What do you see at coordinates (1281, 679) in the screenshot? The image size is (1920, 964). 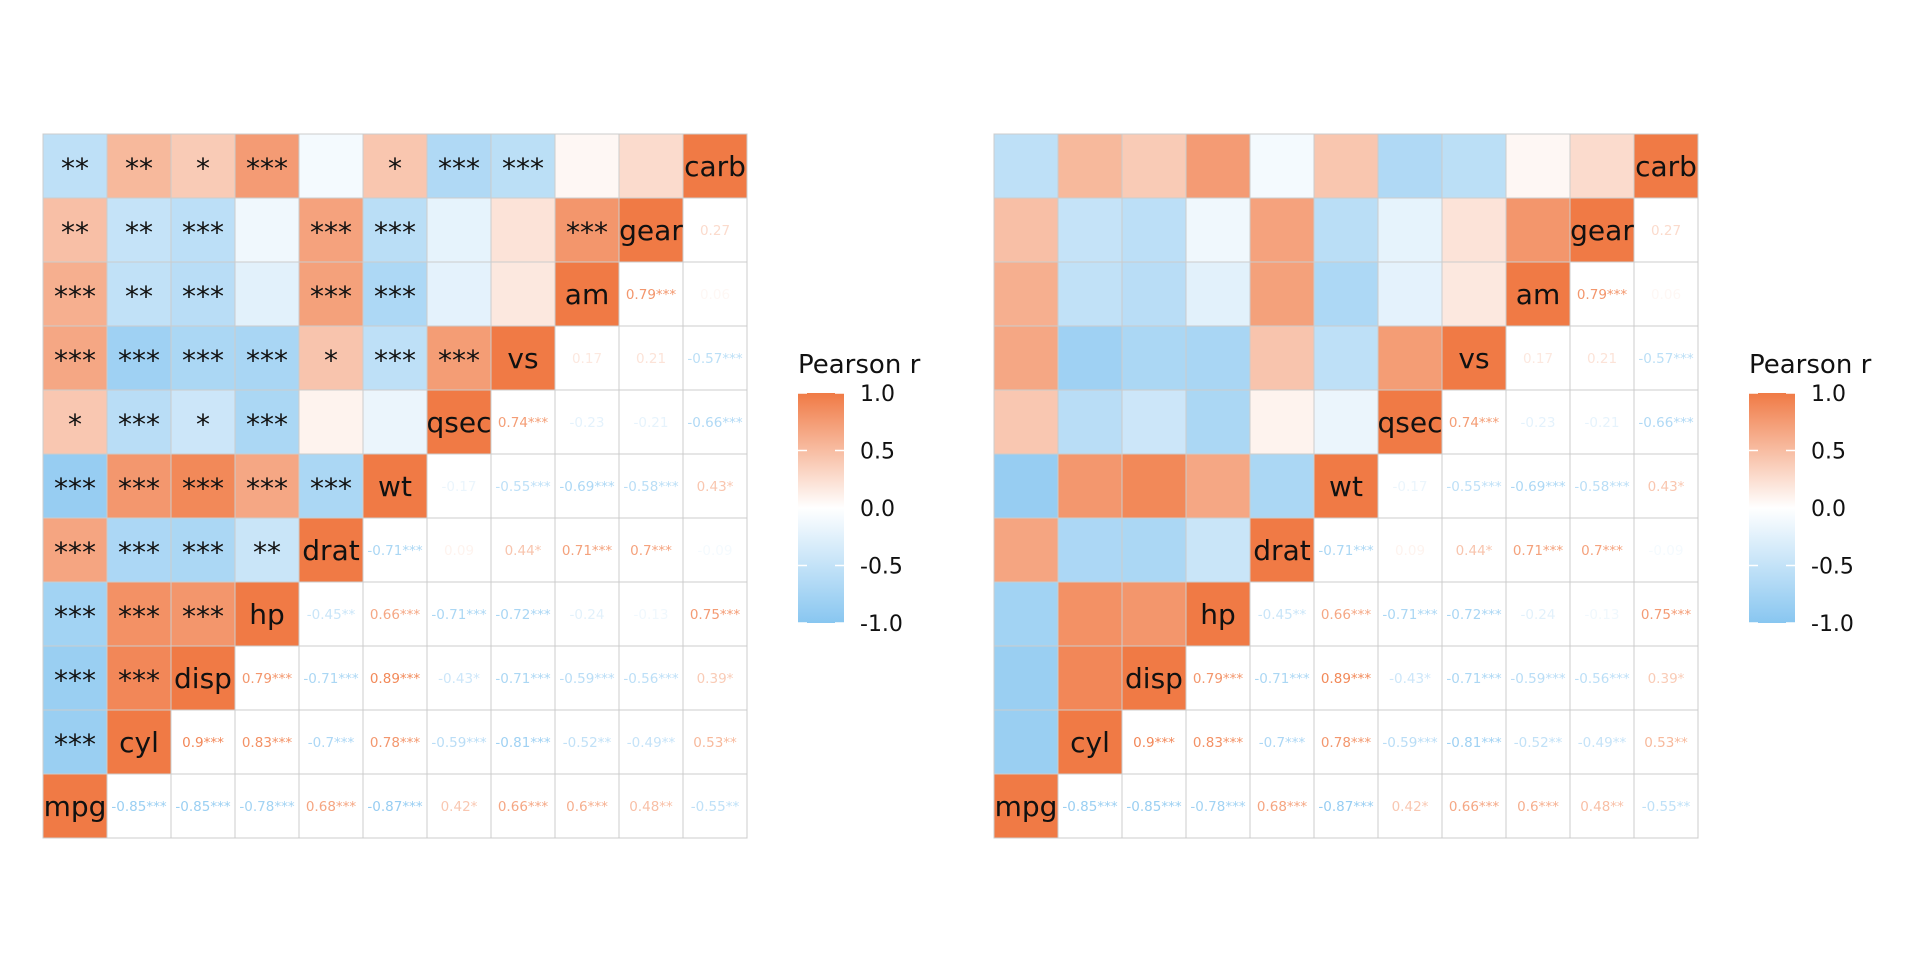 I see `correlation-label-disp-drat: -0.71***` at bounding box center [1281, 679].